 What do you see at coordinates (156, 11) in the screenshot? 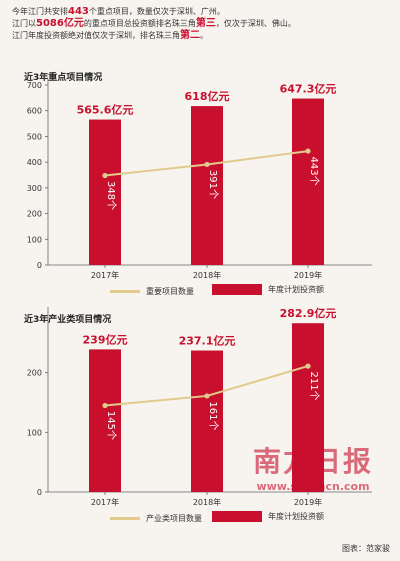
I see `intro-text-segment: 个重点项目，数量仅次于深圳、广州。` at bounding box center [156, 11].